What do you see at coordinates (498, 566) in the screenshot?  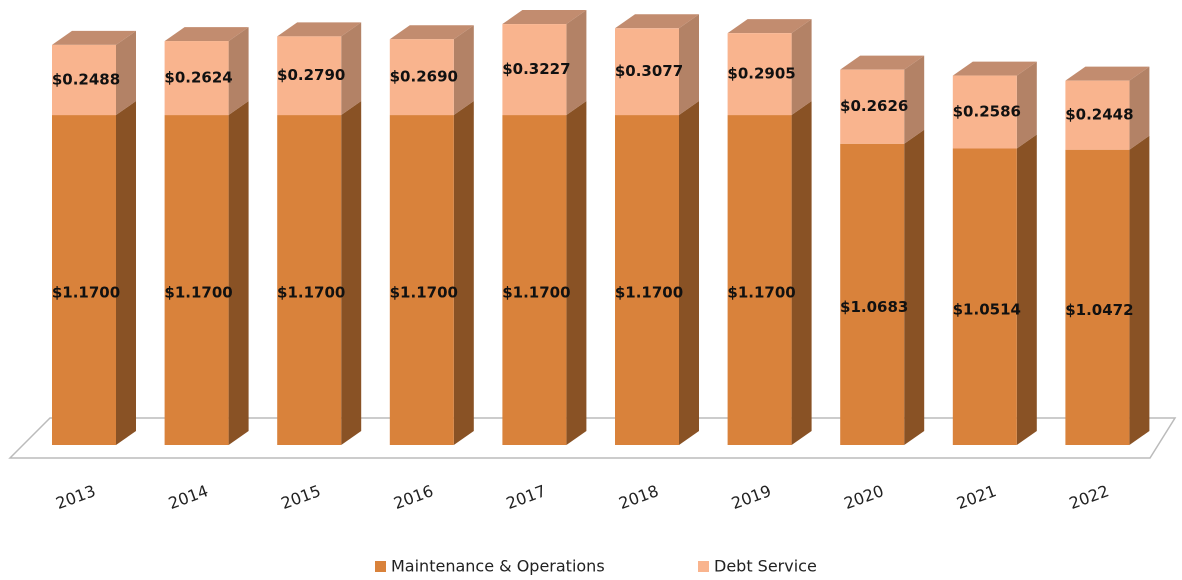 I see `legend-label: Maintenance & Operations` at bounding box center [498, 566].